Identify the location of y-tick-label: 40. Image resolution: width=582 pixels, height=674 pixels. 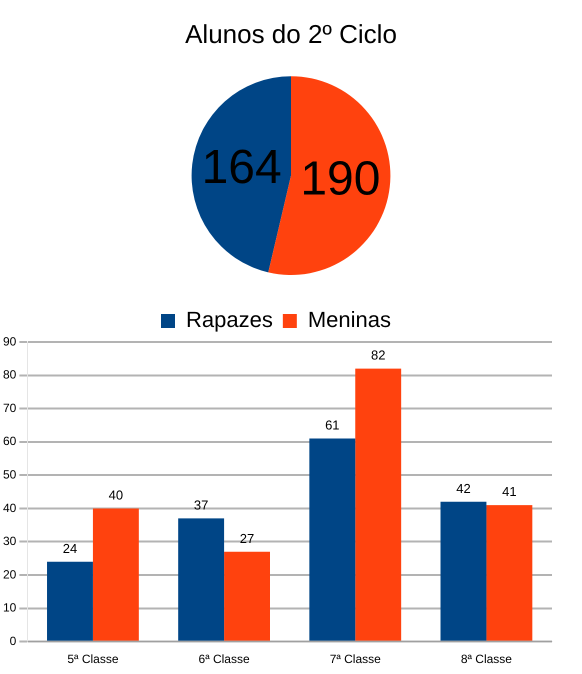
(9, 507).